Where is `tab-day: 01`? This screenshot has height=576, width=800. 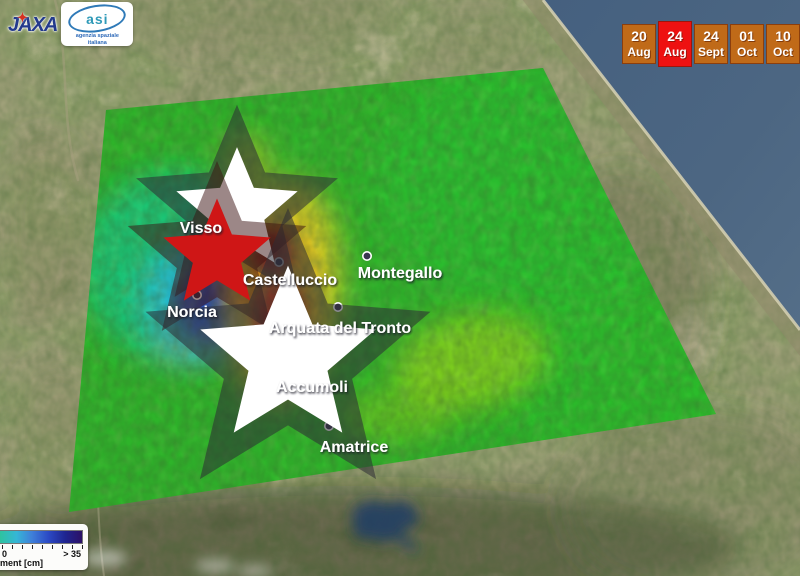 tab-day: 01 is located at coordinates (747, 36).